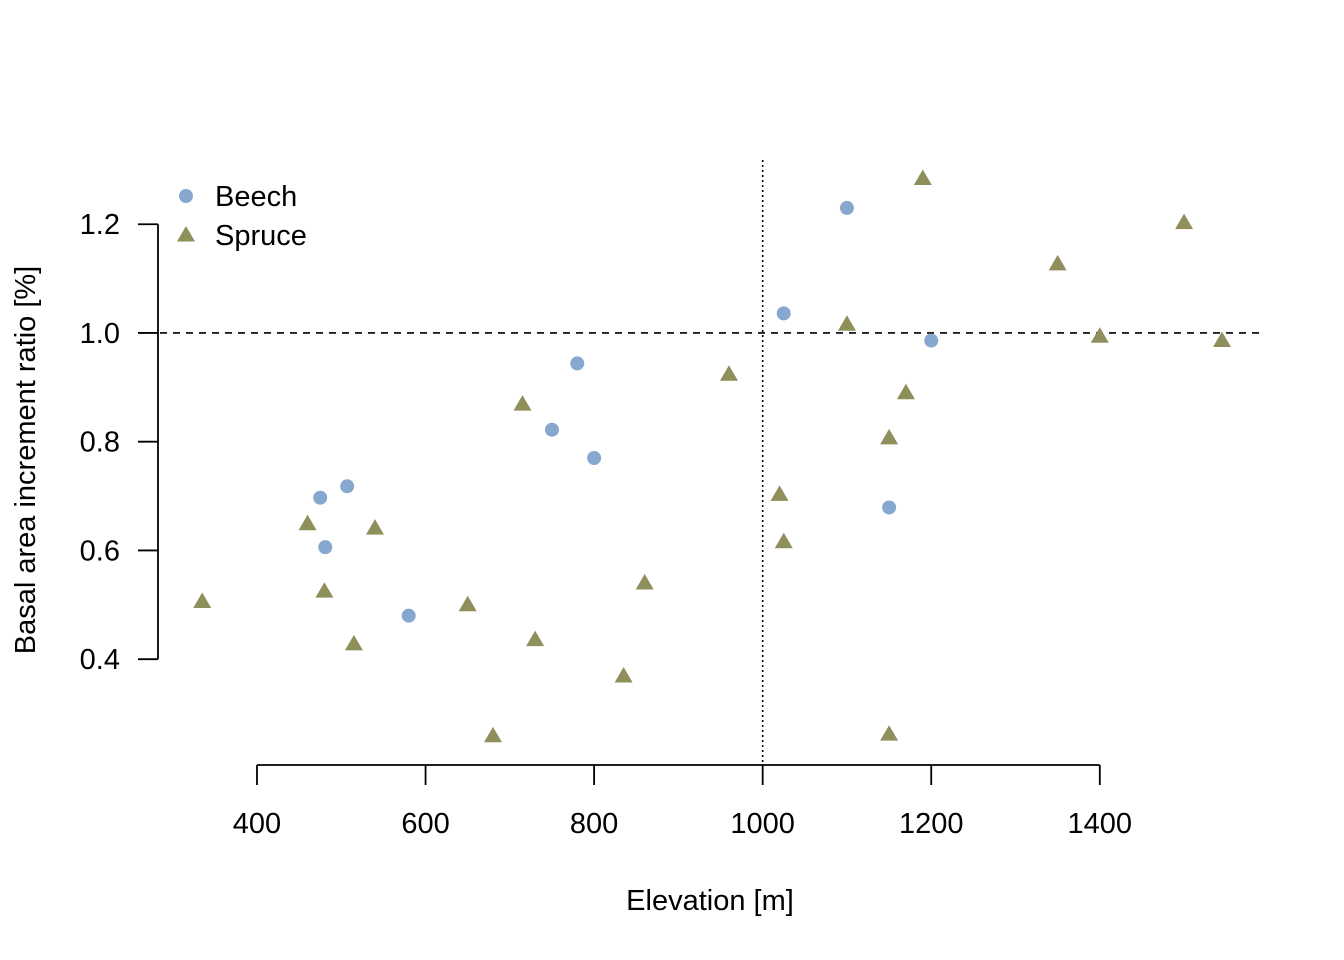  What do you see at coordinates (261, 236) in the screenshot?
I see `legend-spruce-label: Spruce` at bounding box center [261, 236].